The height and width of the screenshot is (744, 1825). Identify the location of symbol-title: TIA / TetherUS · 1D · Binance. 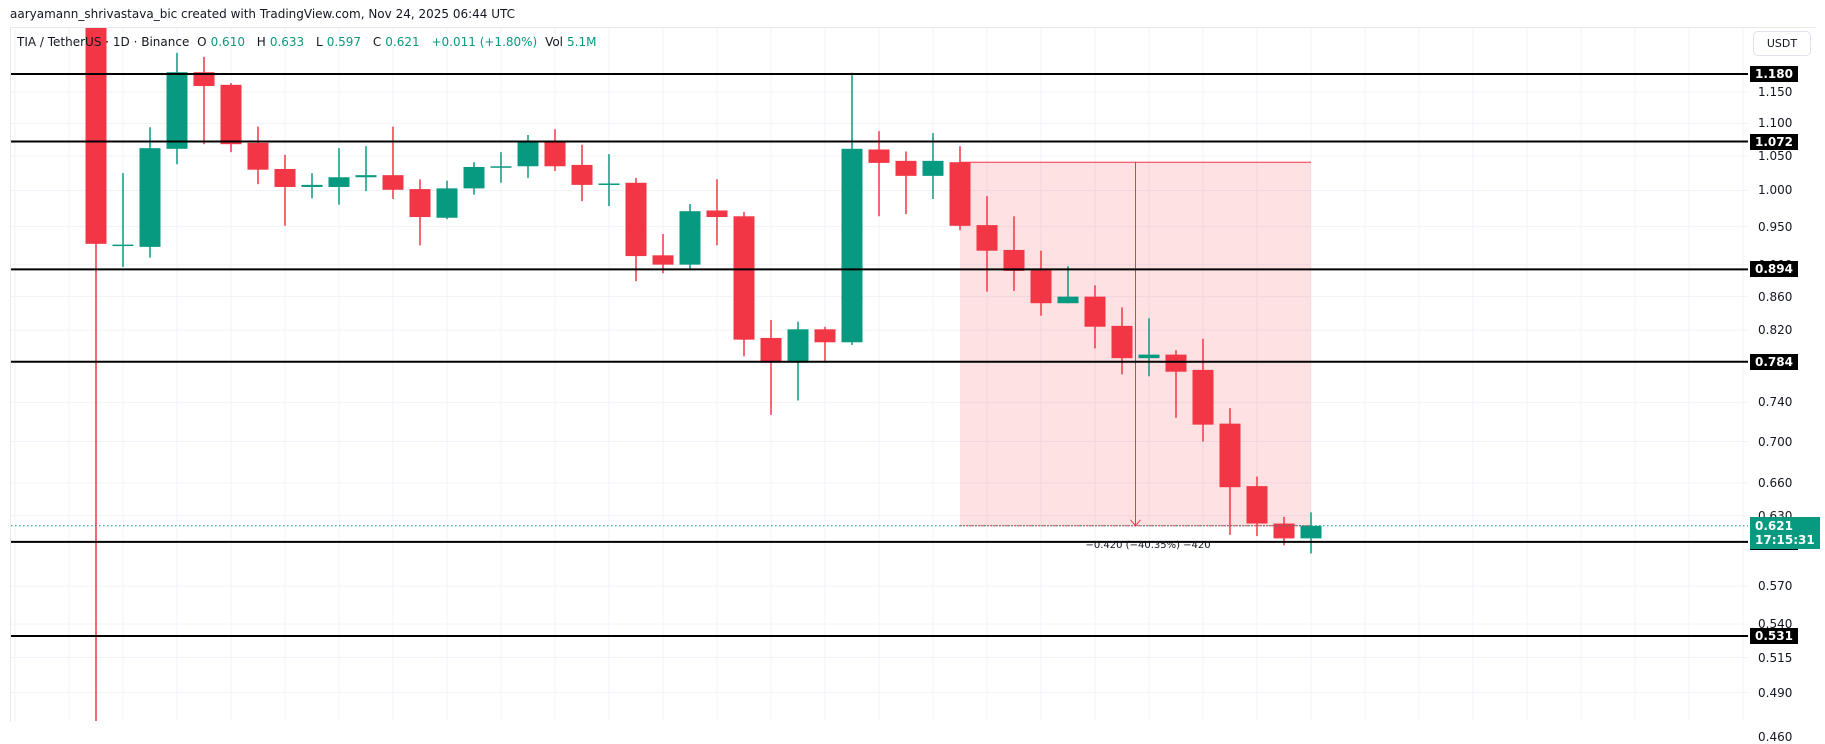
(103, 42).